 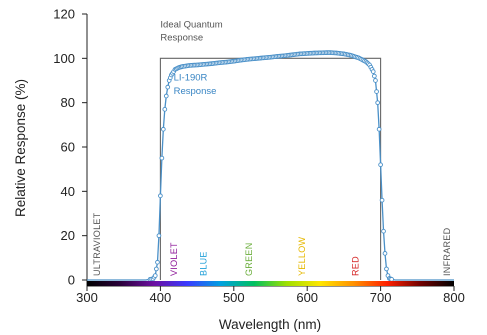 I want to click on y-axis-title: Relative Response (%), so click(x=20, y=148).